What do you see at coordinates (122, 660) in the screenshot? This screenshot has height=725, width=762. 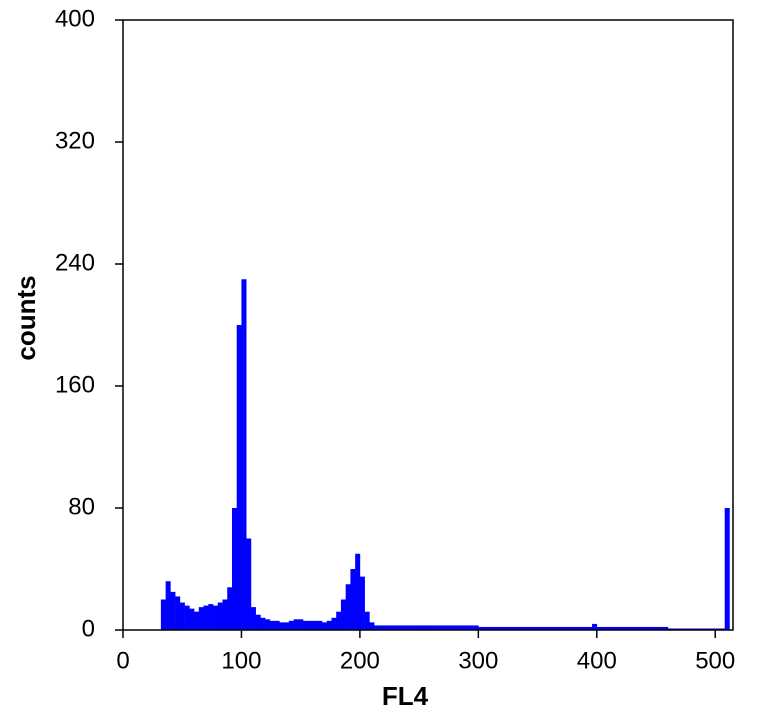 I see `x-tick-label: 0` at bounding box center [122, 660].